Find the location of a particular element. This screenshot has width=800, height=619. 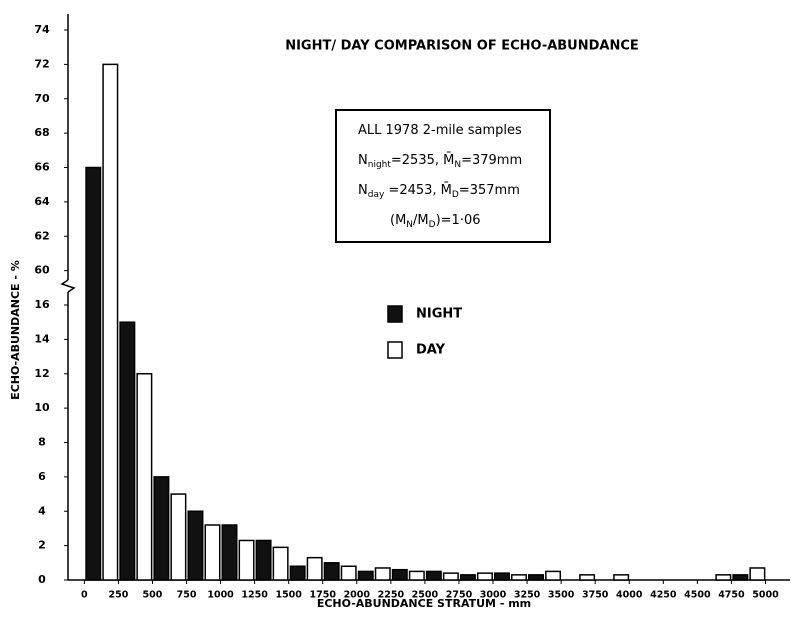

annotation-line: (MN/MD)=1·06 is located at coordinates (435, 221).